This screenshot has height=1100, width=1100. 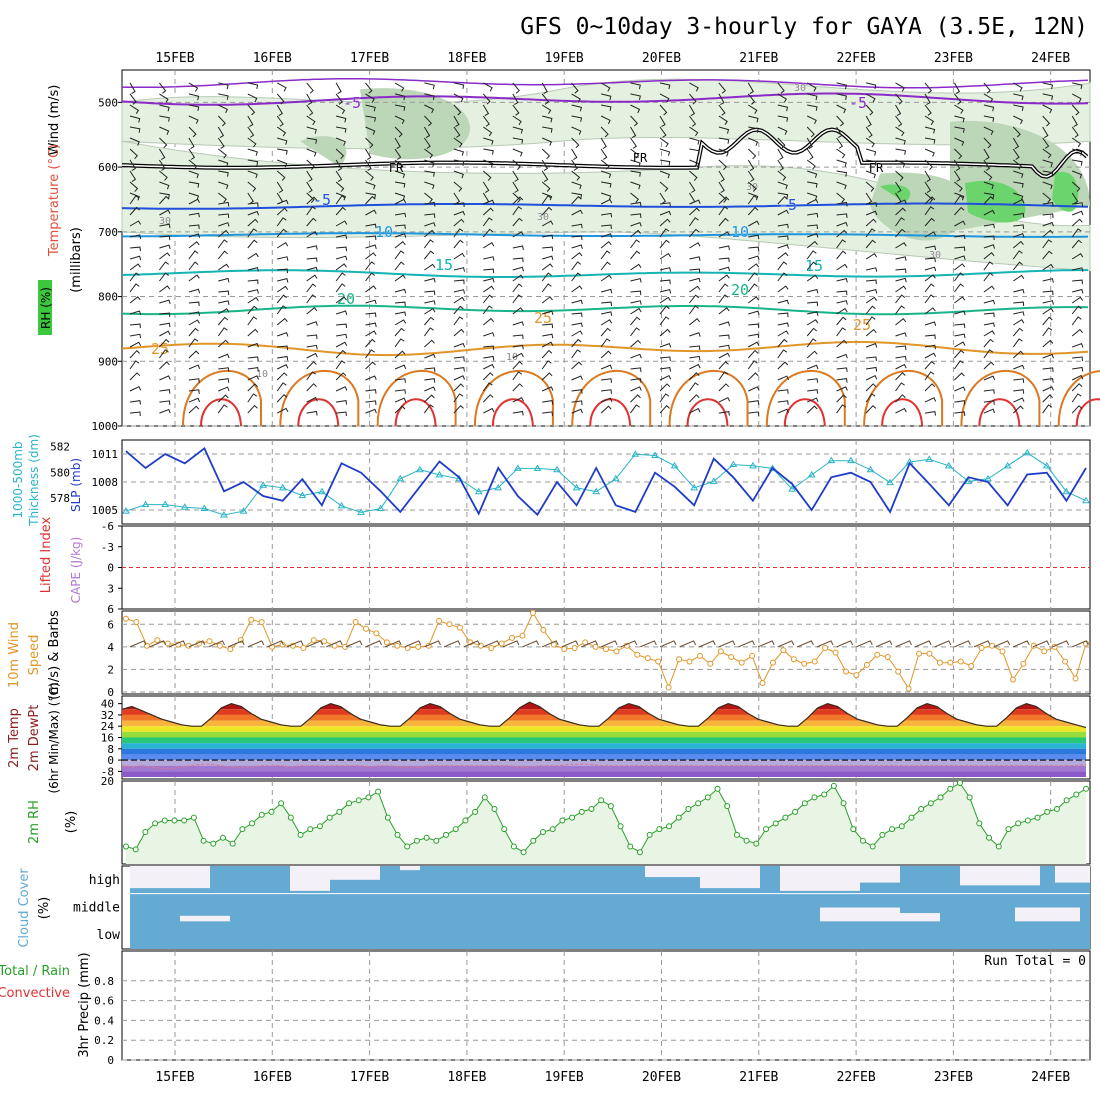 What do you see at coordinates (935, 255) in the screenshot?
I see `contour-label: 30` at bounding box center [935, 255].